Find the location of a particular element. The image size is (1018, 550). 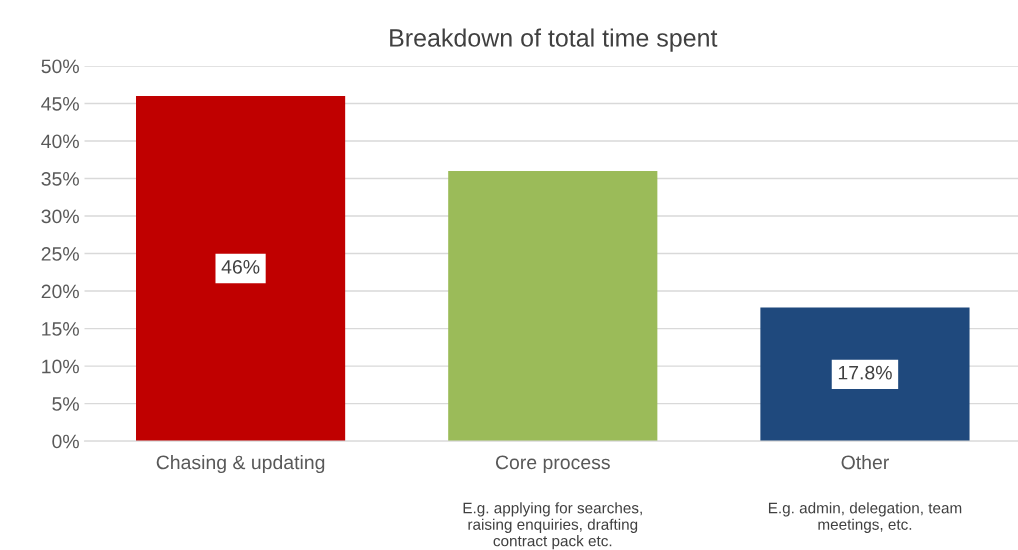

x-tick-label: Chasing & updating is located at coordinates (240, 464).